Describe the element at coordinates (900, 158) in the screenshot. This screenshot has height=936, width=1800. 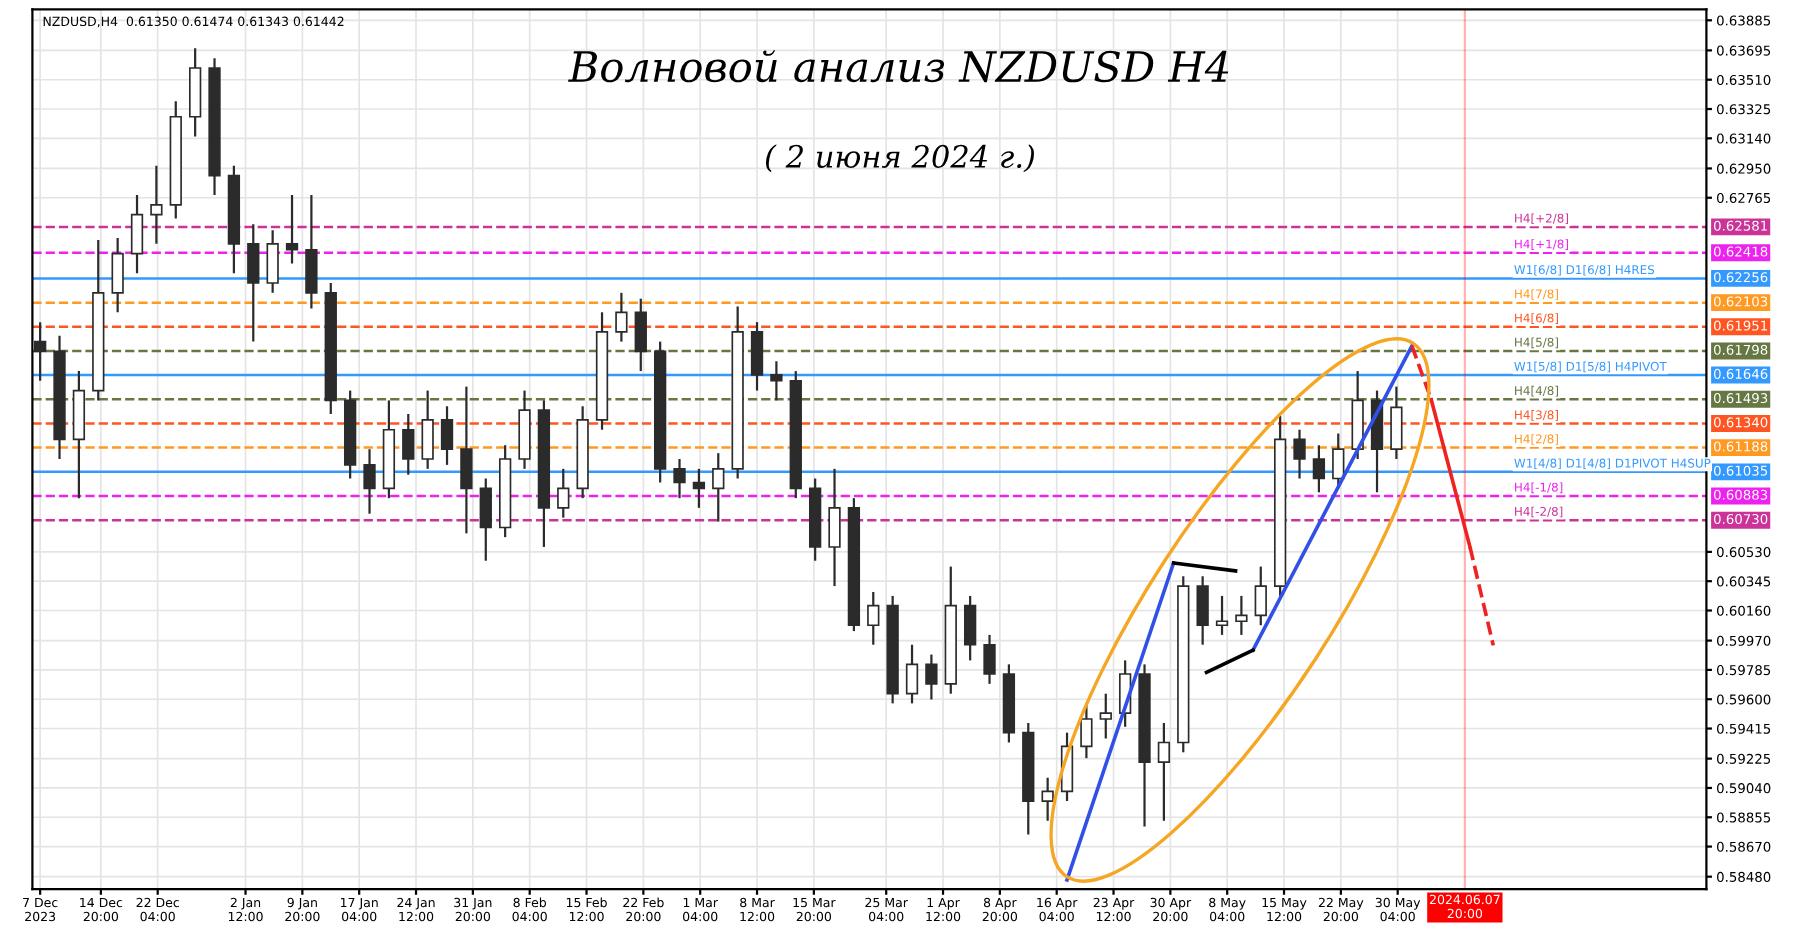
I see `text: ( 2 июня 2024 г.)` at that location.